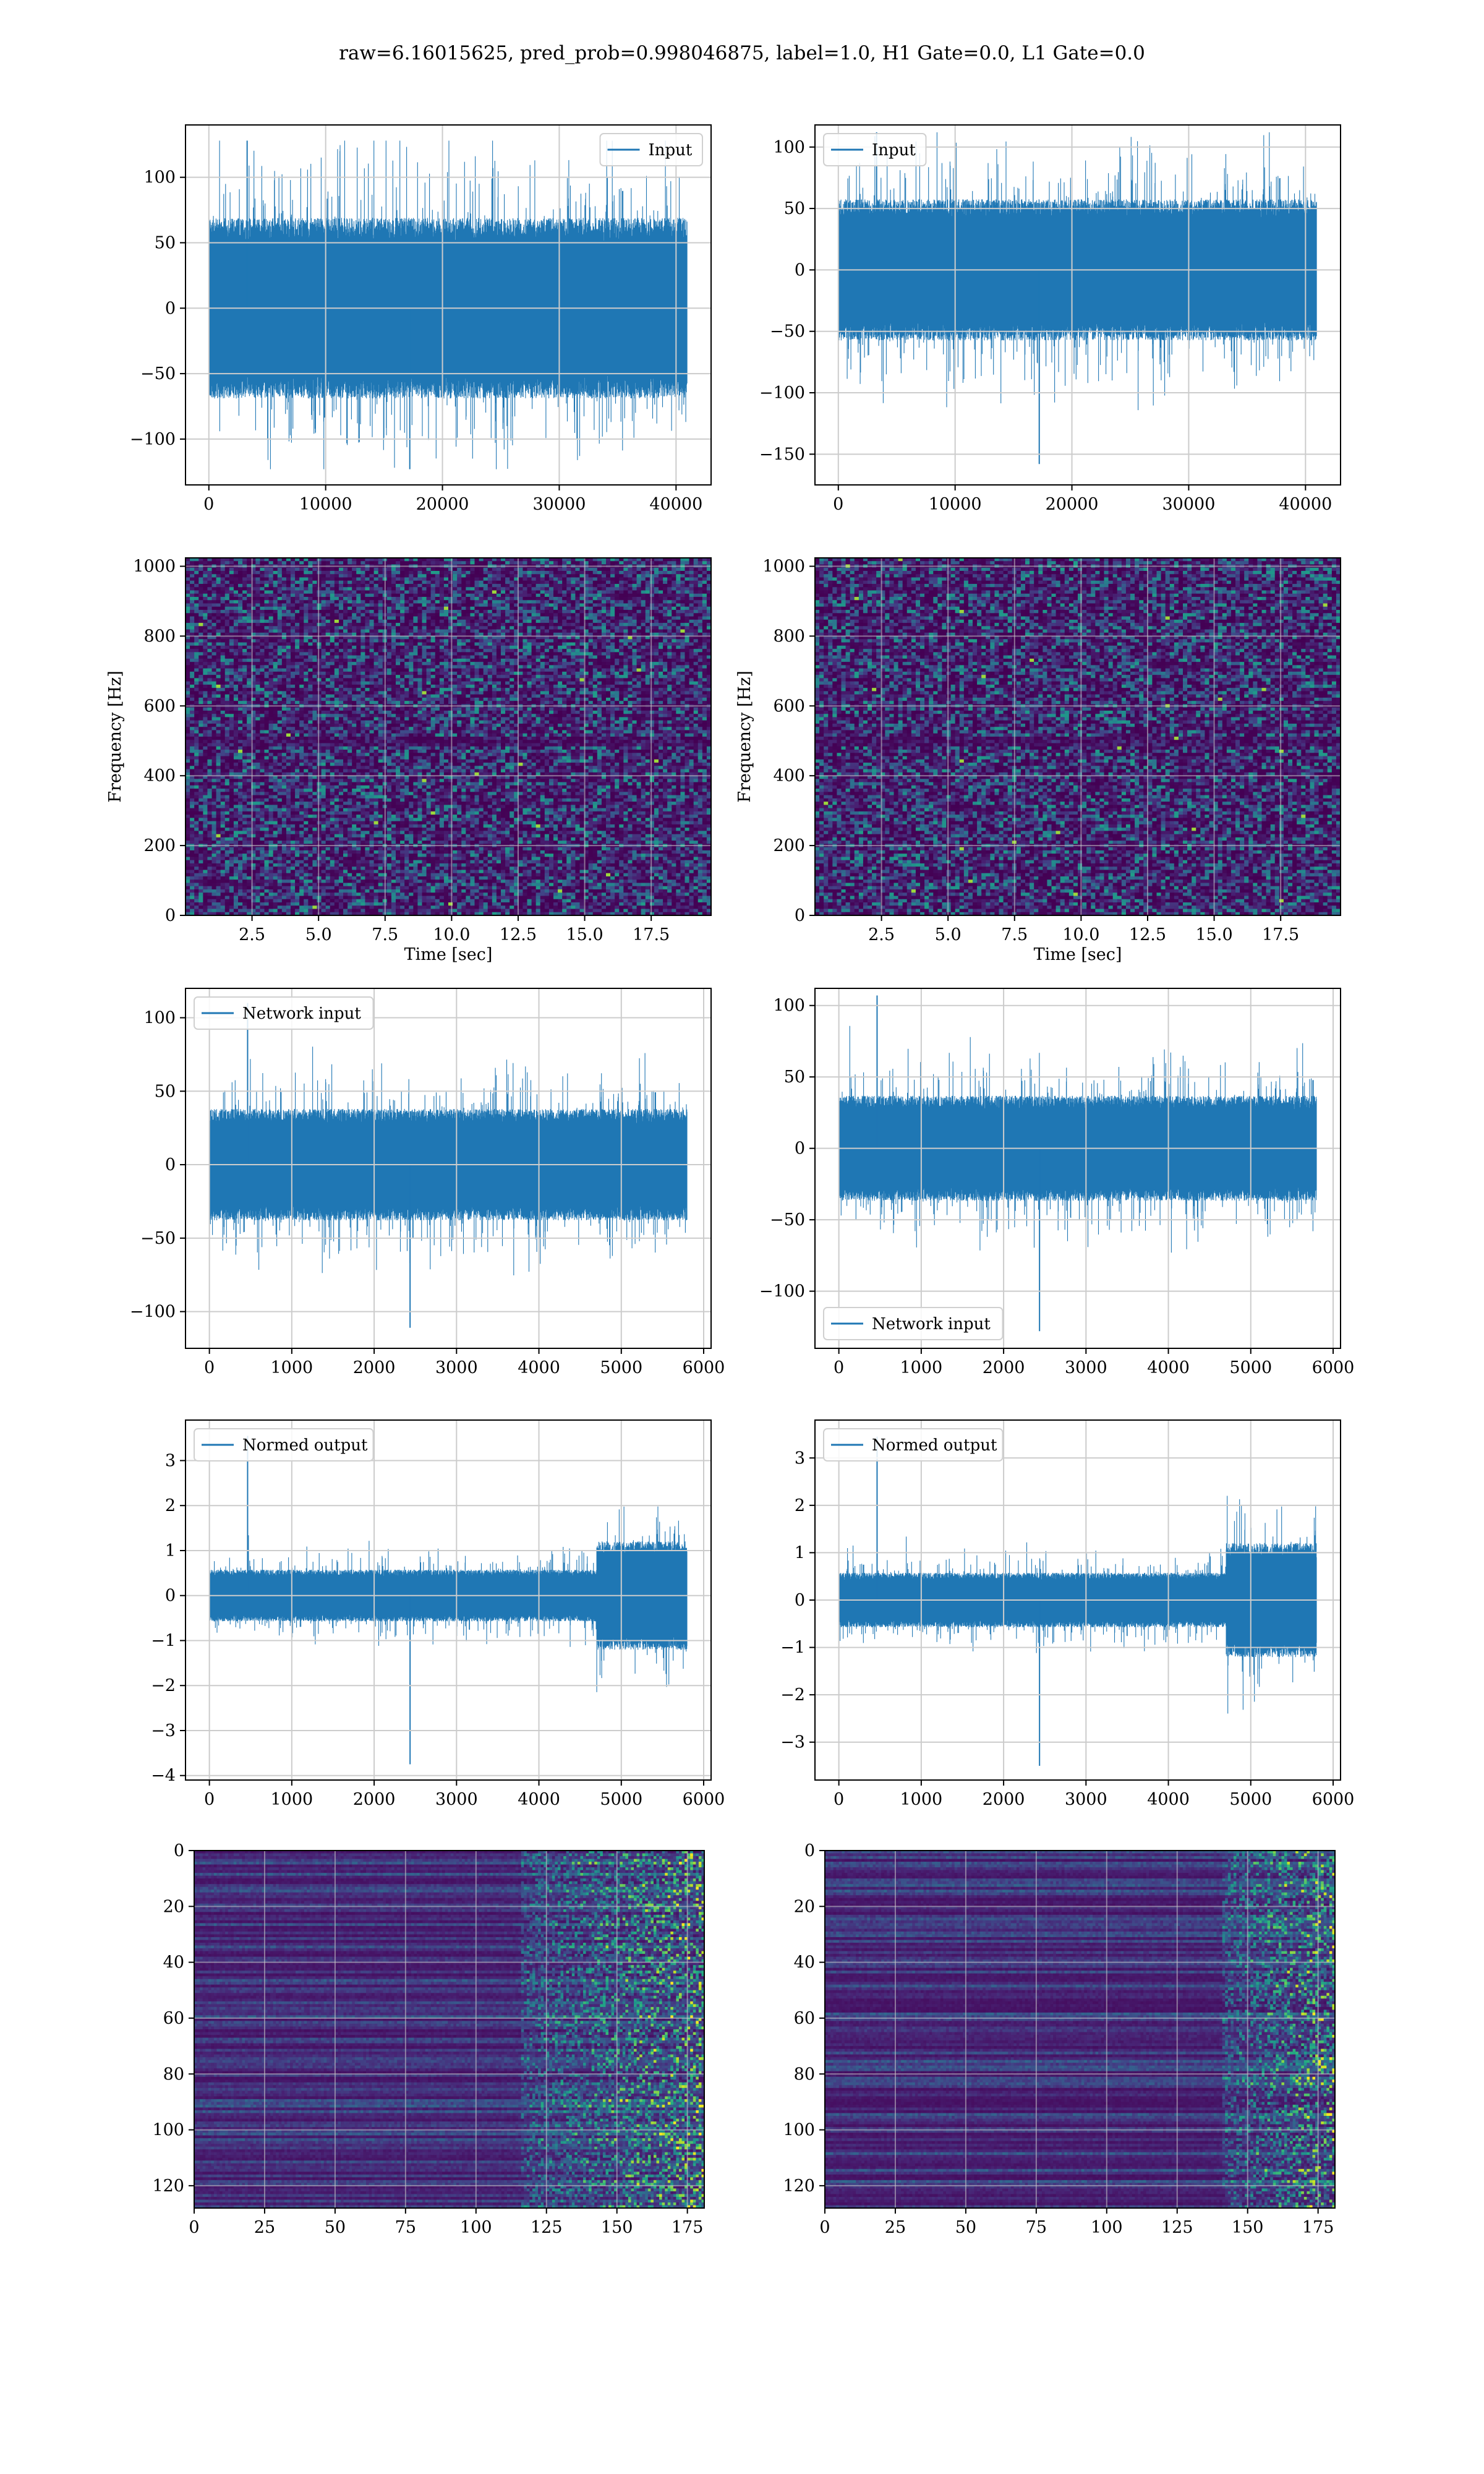 The width and height of the screenshot is (1484, 2474). Describe the element at coordinates (800, 1505) in the screenshot. I see `y-tick-label: 2` at that location.